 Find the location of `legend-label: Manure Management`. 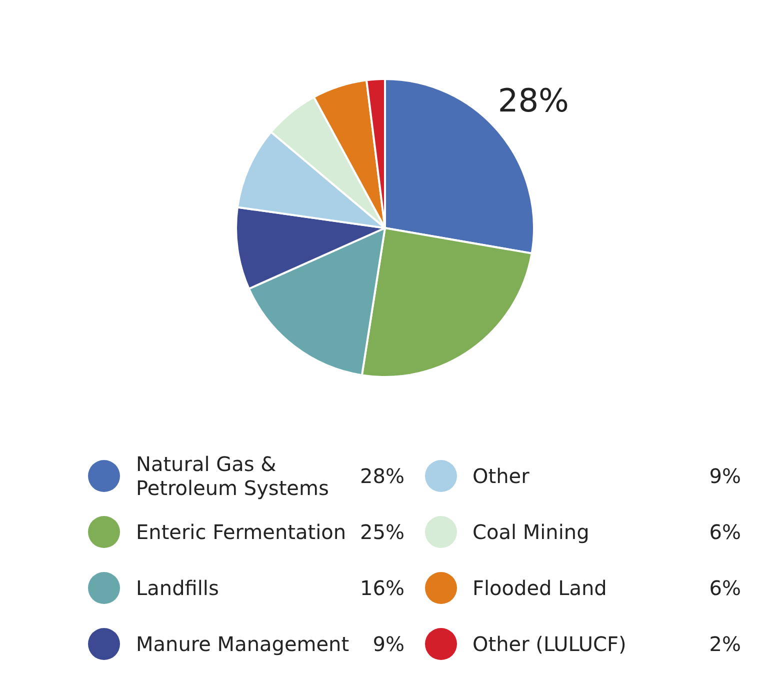

legend-label: Manure Management is located at coordinates (243, 644).